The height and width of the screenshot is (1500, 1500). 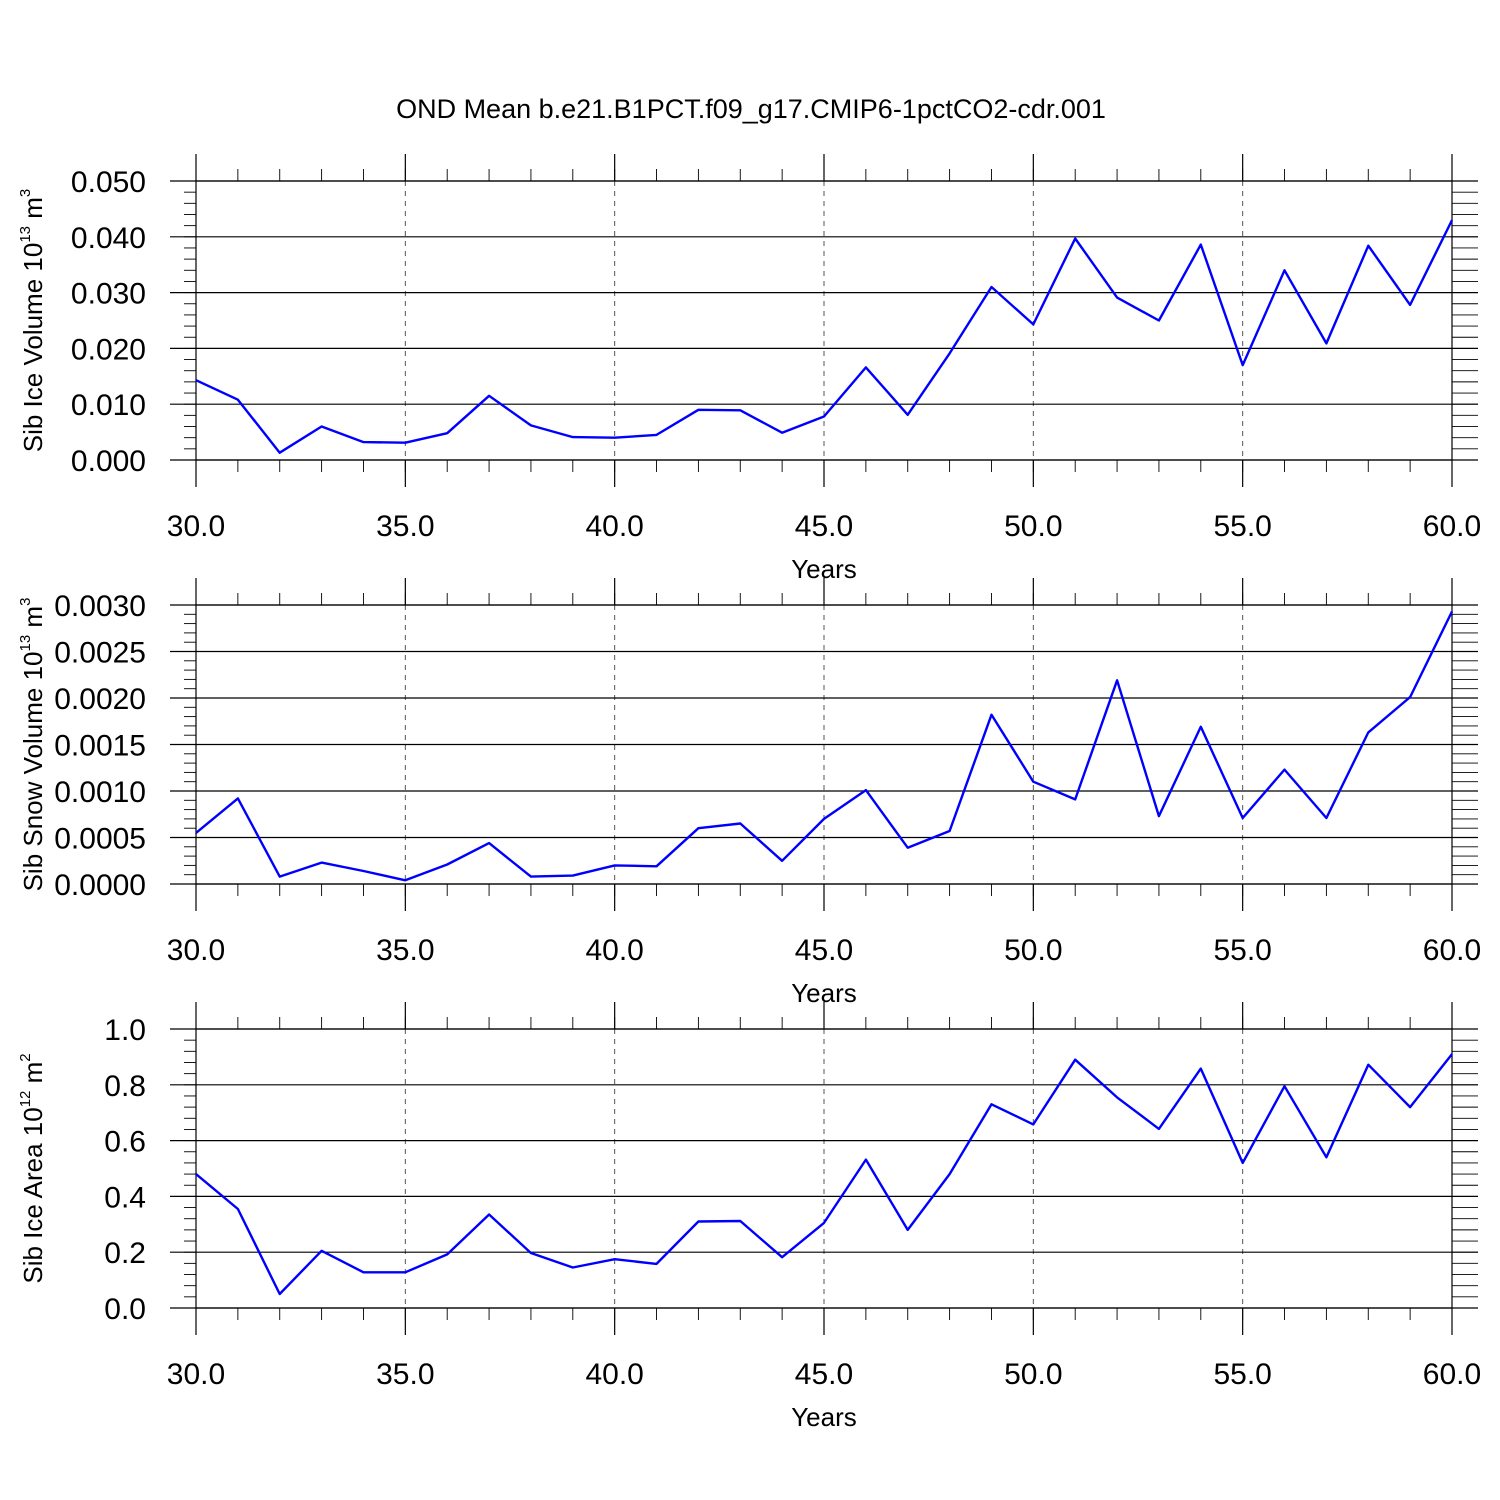 I want to click on y-axis-title: Sib Snow Volume 1013 m3, so click(x=32, y=745).